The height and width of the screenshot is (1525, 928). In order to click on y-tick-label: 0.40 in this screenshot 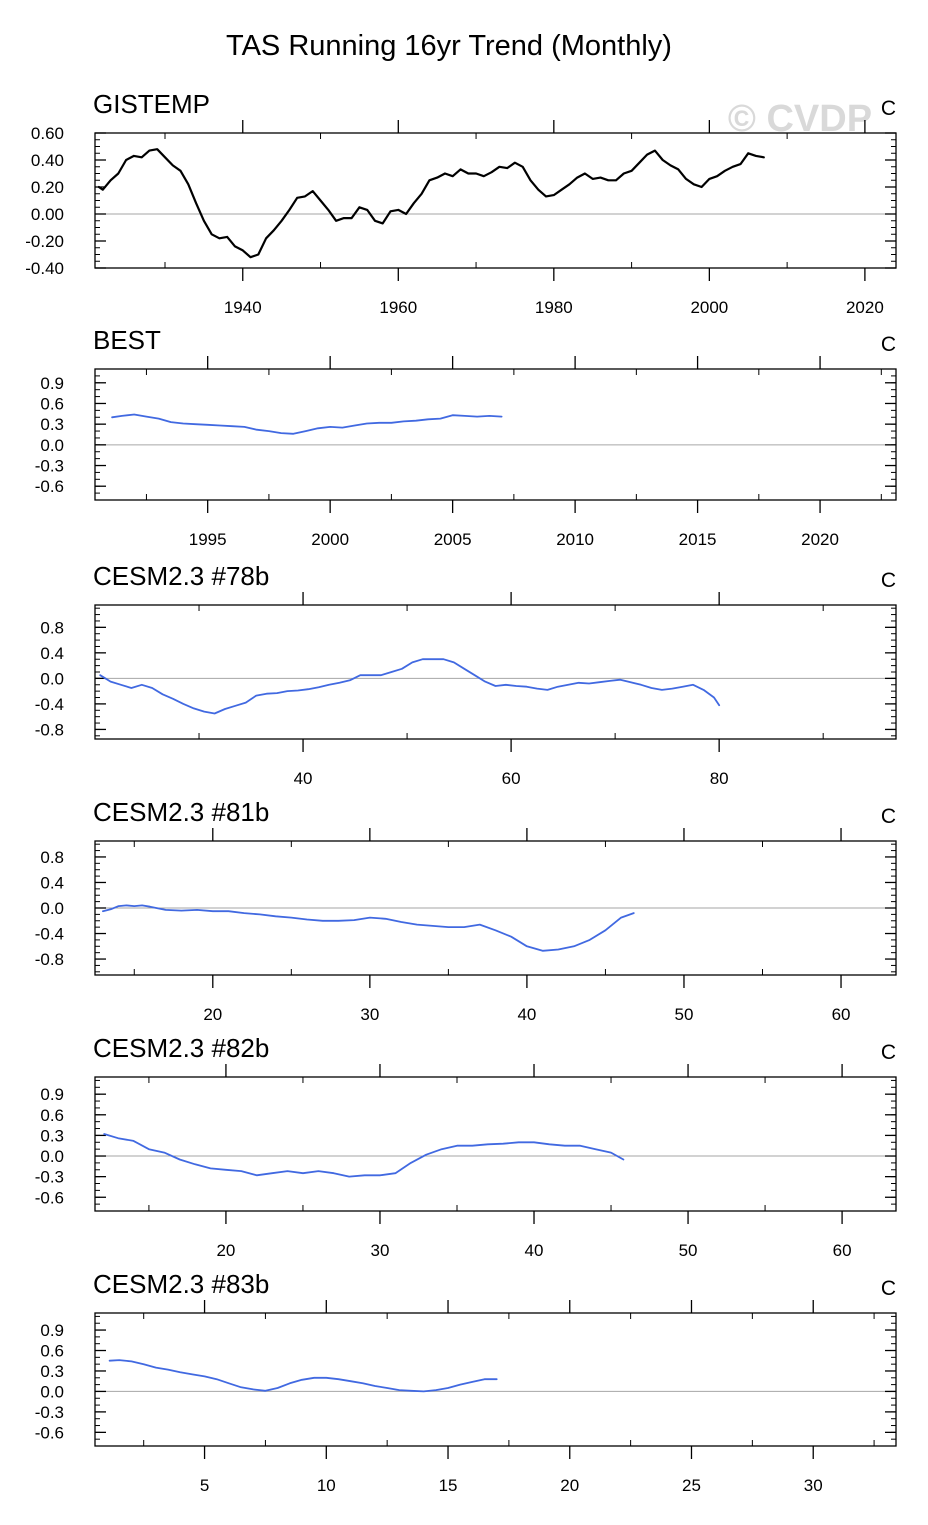, I will do `click(47, 160)`.